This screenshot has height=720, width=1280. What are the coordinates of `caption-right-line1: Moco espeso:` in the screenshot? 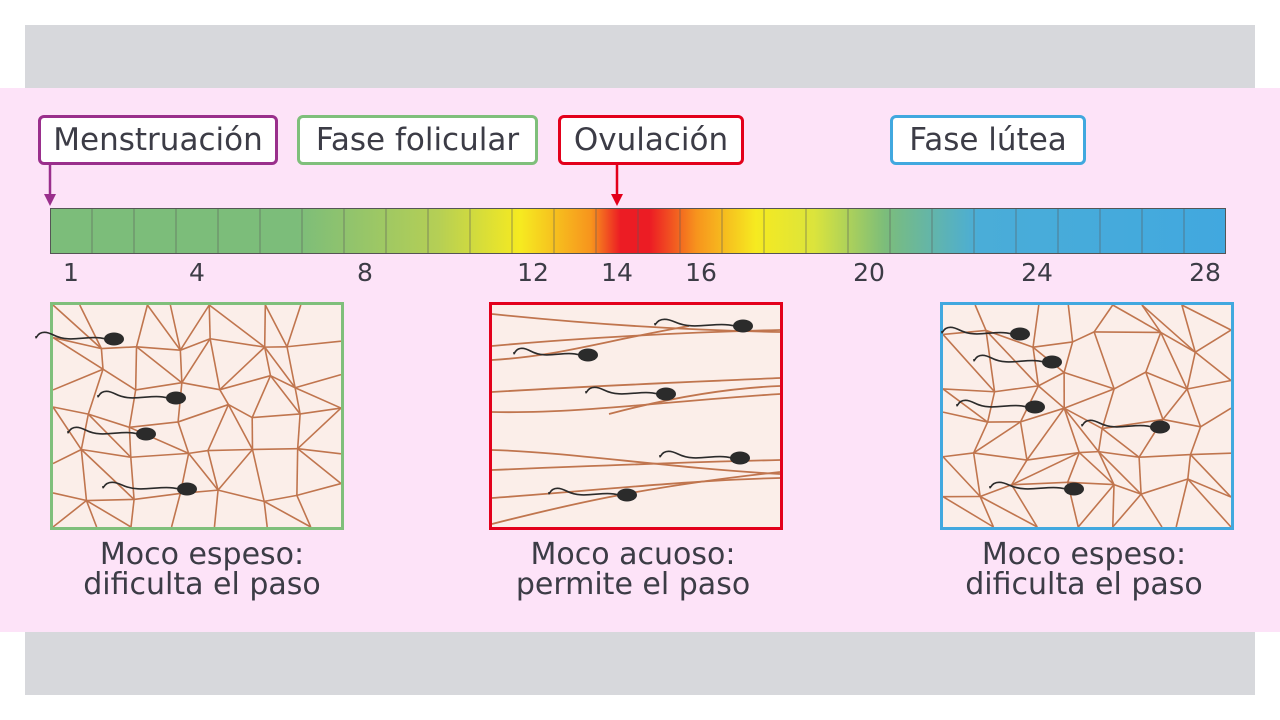 It's located at (1084, 554).